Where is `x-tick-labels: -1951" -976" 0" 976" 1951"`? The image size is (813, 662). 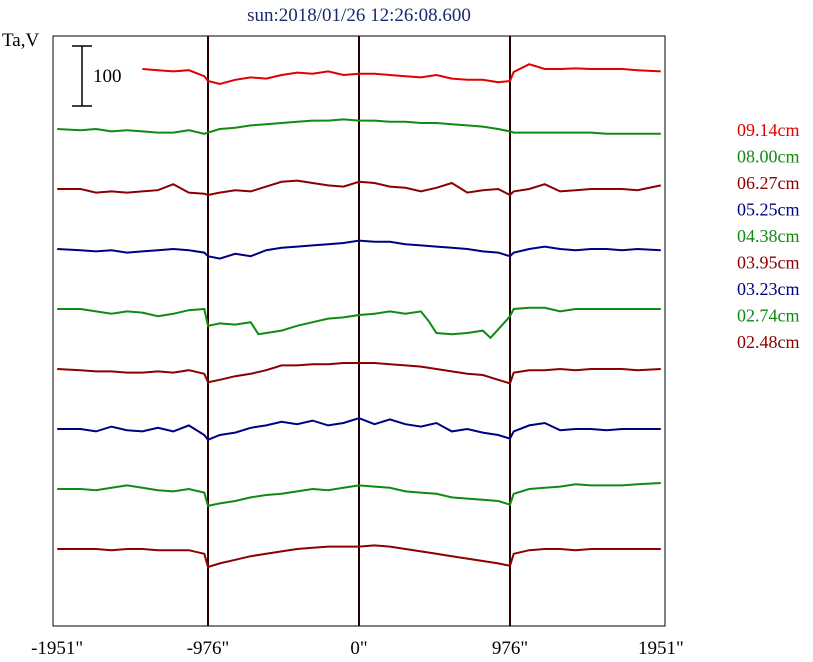
x-tick-labels: -1951" -976" 0" 976" 1951" is located at coordinates (357, 648).